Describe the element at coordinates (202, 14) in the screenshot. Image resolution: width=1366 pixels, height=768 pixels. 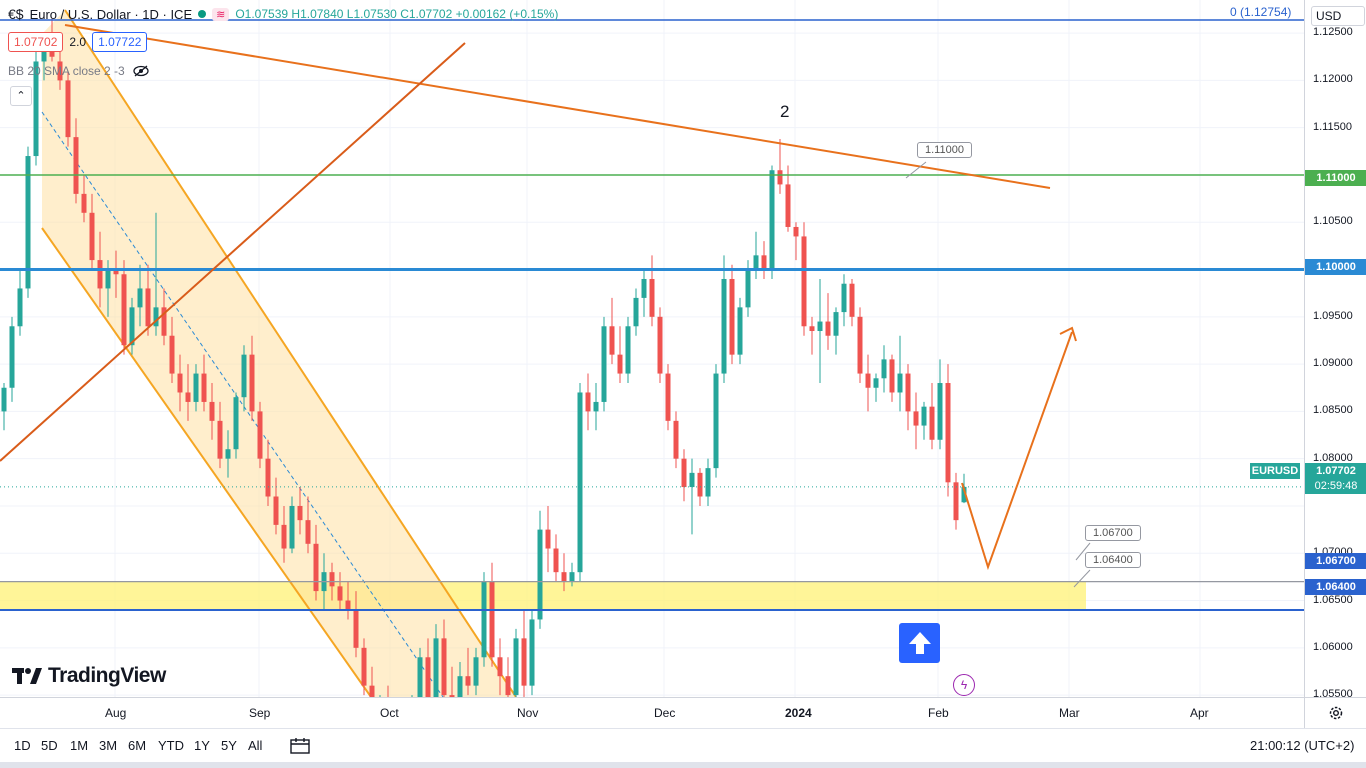
I see `market-status-dot` at that location.